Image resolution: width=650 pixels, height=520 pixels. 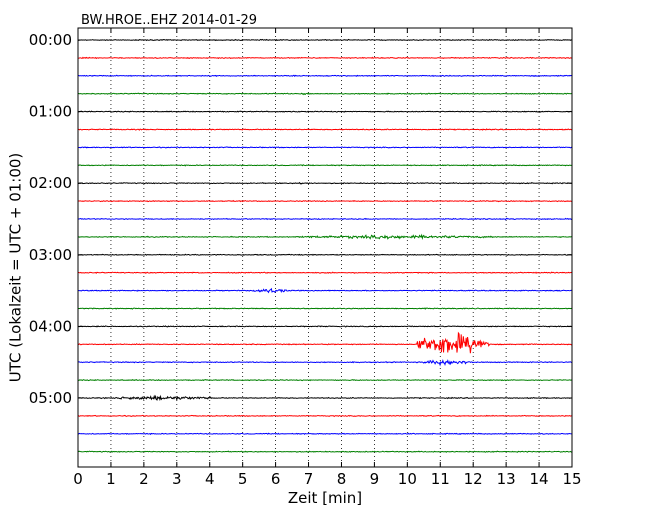 I want to click on x-tick-label: 12, so click(x=473, y=479).